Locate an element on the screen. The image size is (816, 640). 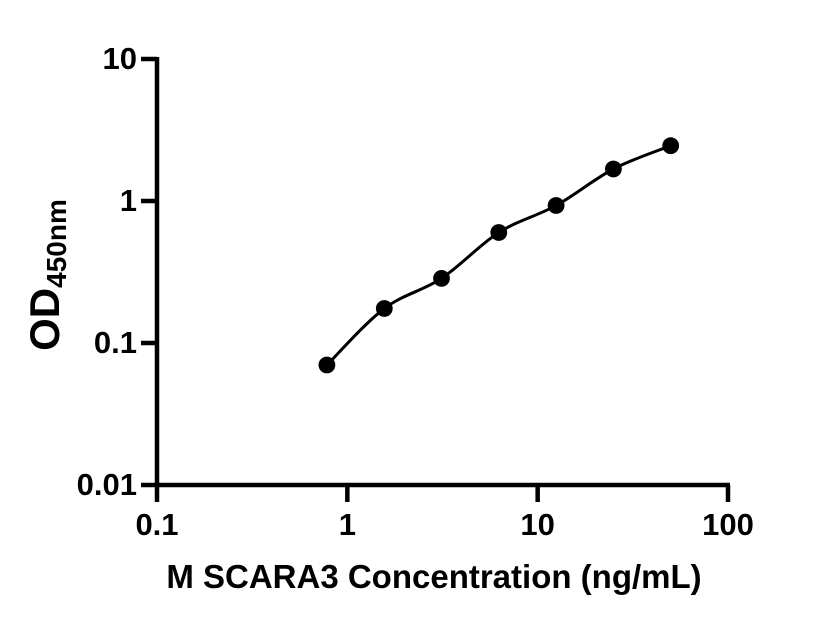
y-axis-title: OD450nm is located at coordinates (47, 275).